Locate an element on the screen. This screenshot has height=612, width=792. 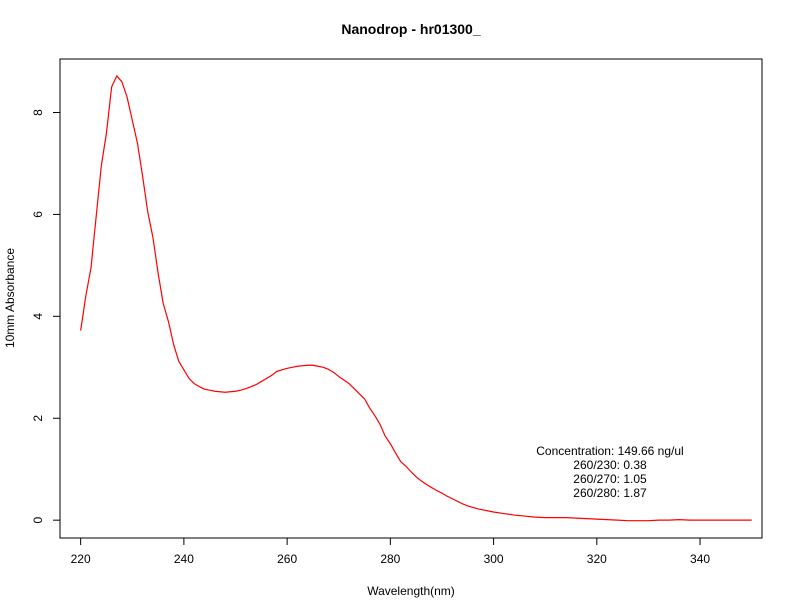
annotation-ratio-260-280: 260/280: 1.87 is located at coordinates (610, 493).